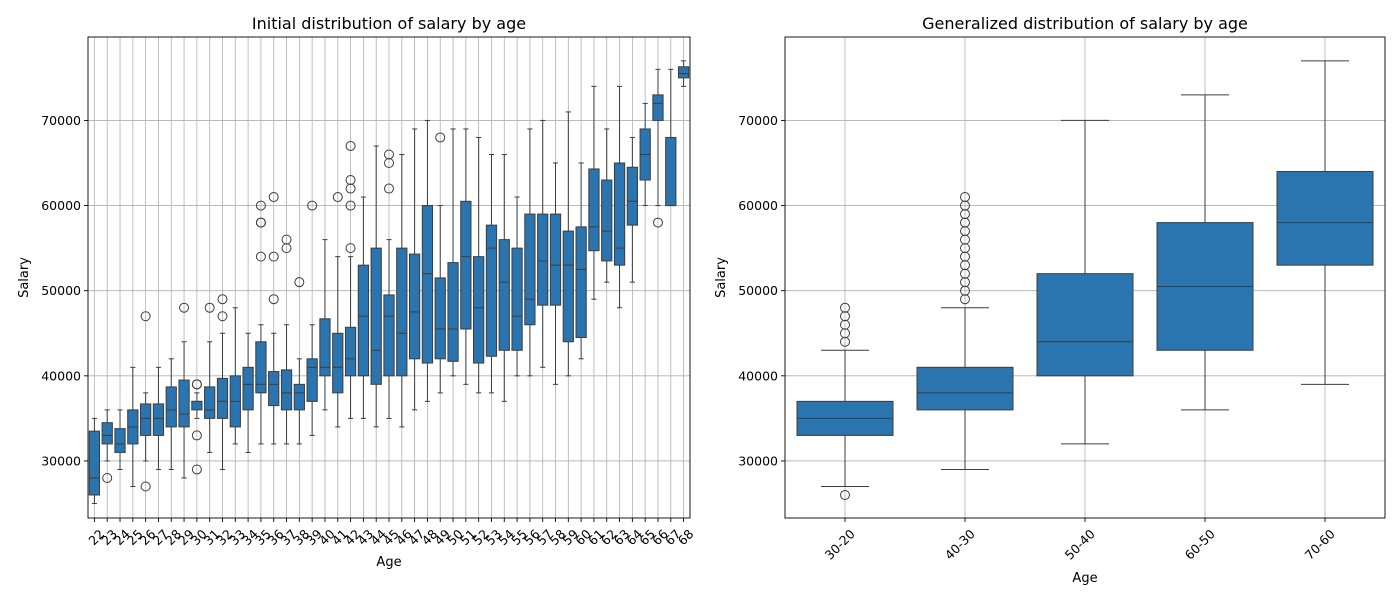 This screenshot has width=1400, height=600. What do you see at coordinates (840, 544) in the screenshot?
I see `x-tick-label: 30-20` at bounding box center [840, 544].